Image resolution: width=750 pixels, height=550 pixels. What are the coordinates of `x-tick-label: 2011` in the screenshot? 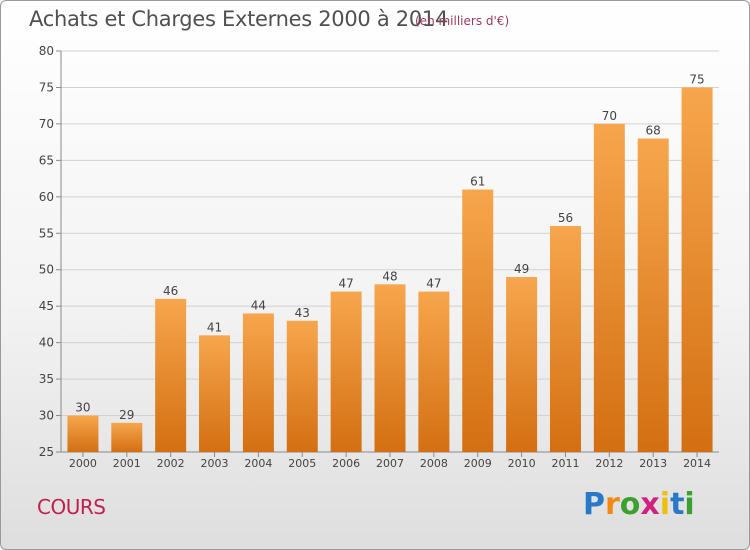 It's located at (565, 463).